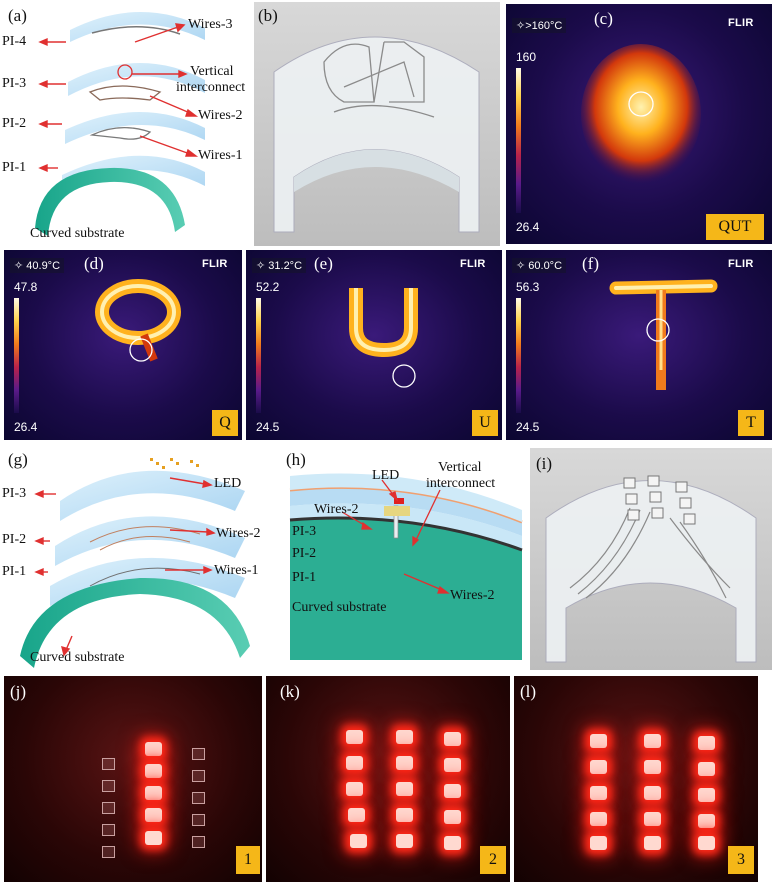  I want to click on panel-label-e: (e), so click(323, 263).